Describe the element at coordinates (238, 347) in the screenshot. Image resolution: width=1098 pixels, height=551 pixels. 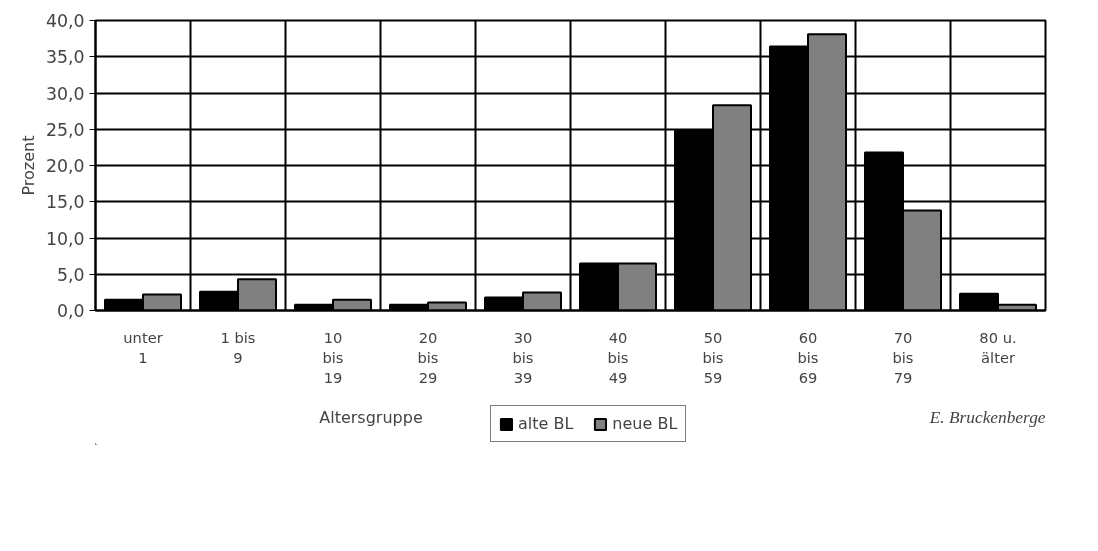
I see `x-tick-label: 1 bis 9` at that location.